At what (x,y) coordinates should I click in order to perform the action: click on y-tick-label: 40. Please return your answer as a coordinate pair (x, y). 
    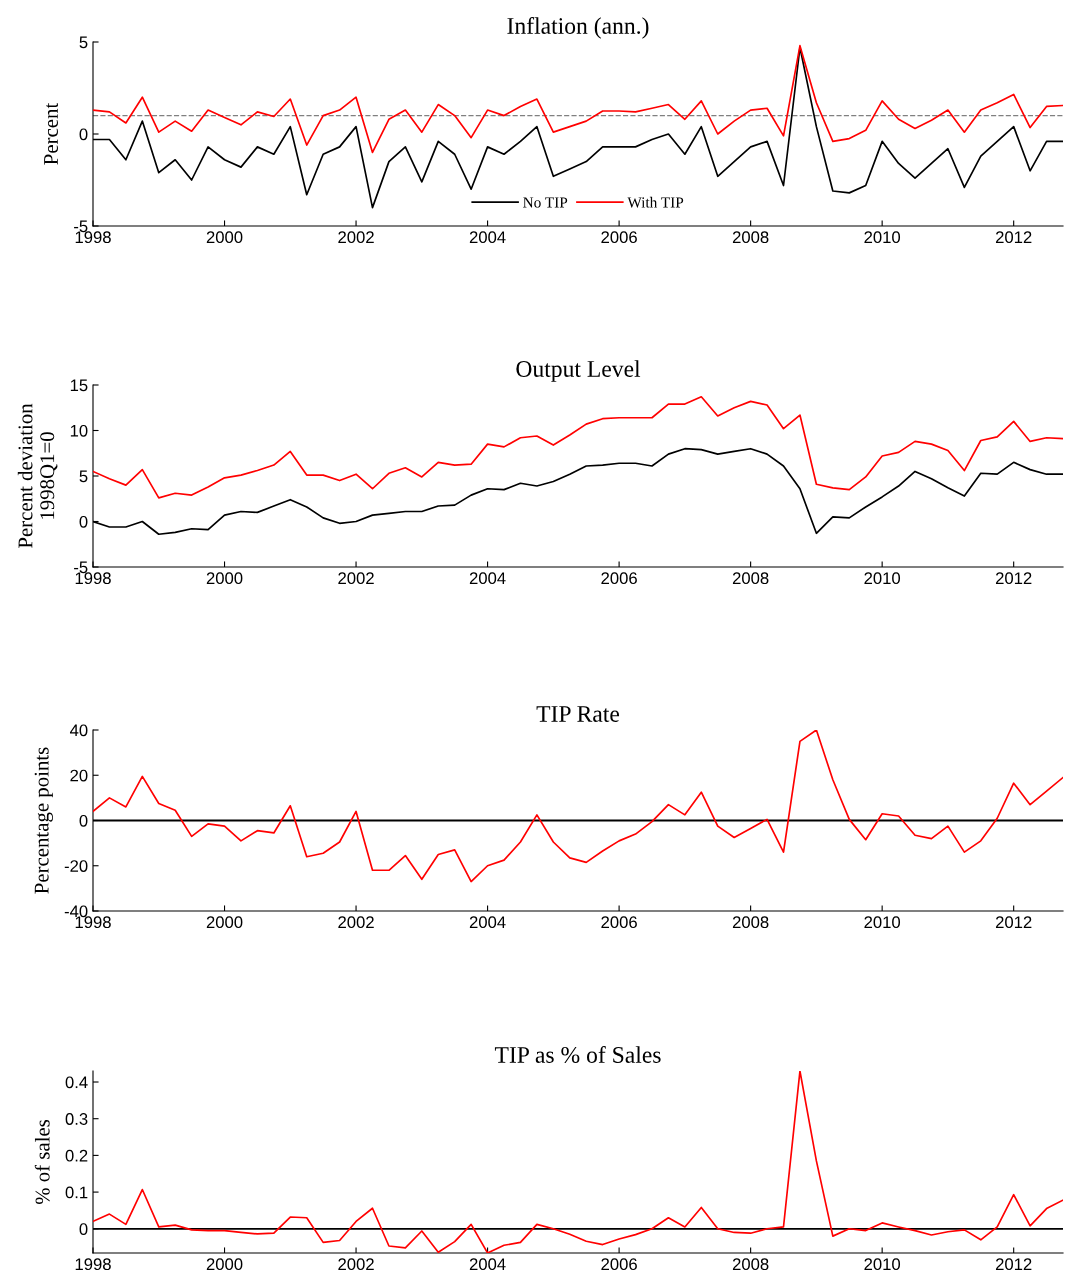
    Looking at the image, I should click on (78, 730).